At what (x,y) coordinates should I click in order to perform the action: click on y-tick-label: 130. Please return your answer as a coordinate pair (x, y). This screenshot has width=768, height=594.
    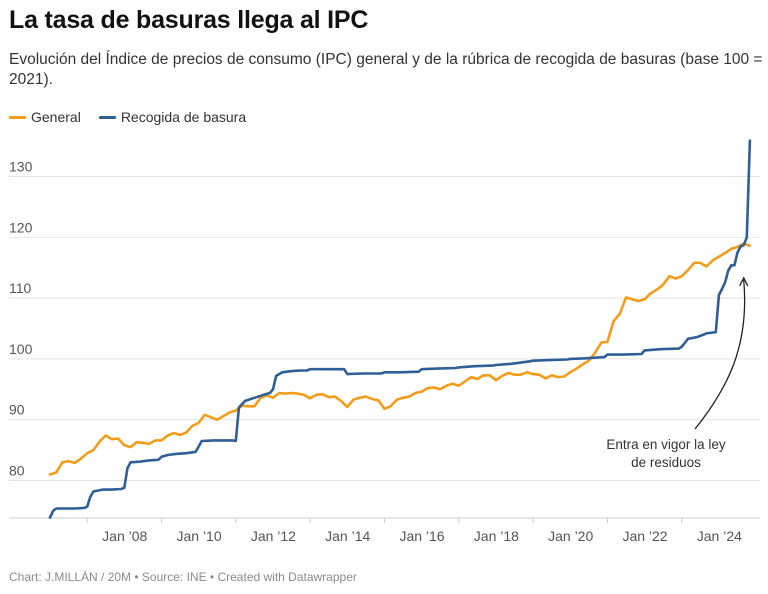
    Looking at the image, I should click on (21, 166).